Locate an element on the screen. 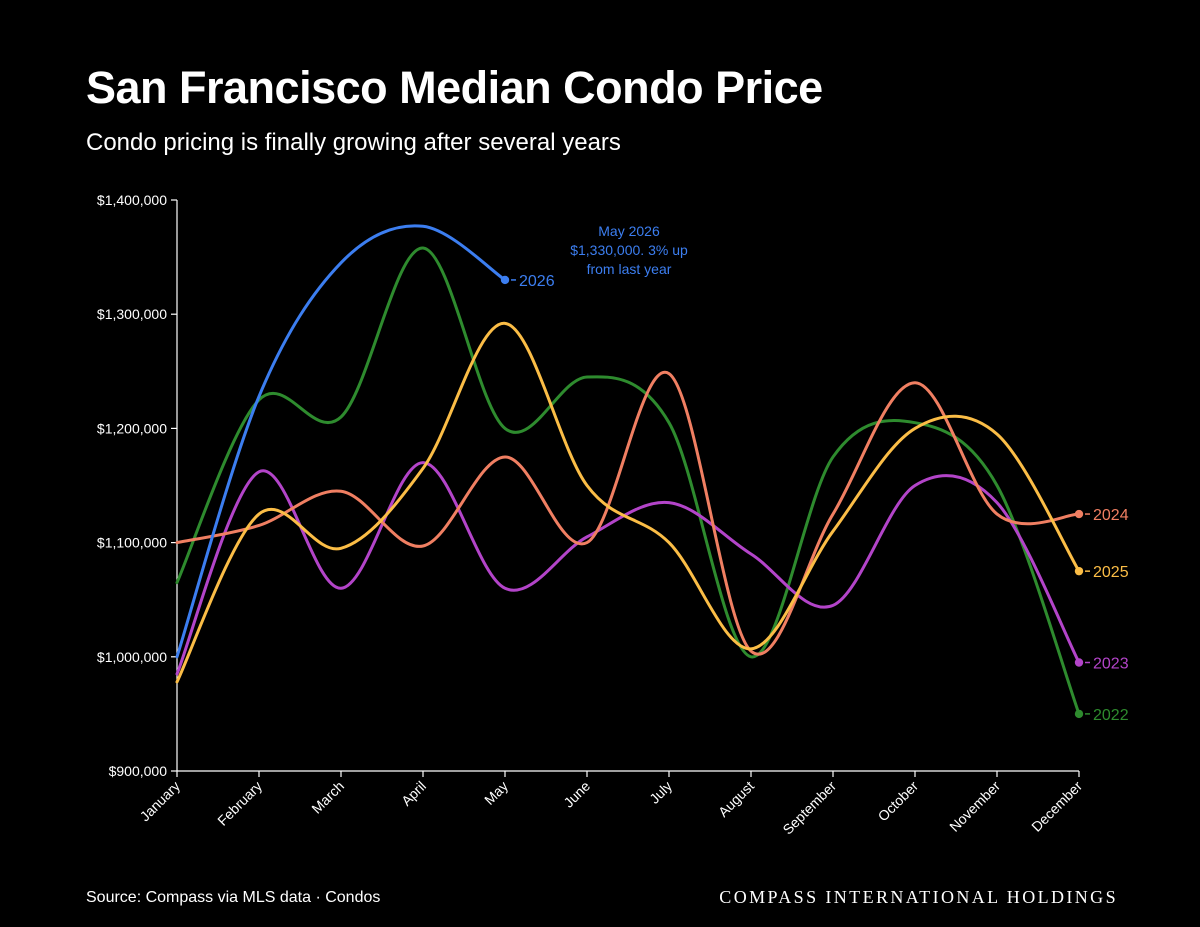 Image resolution: width=1200 pixels, height=927 pixels. series-end-marker-2023 is located at coordinates (1079, 662).